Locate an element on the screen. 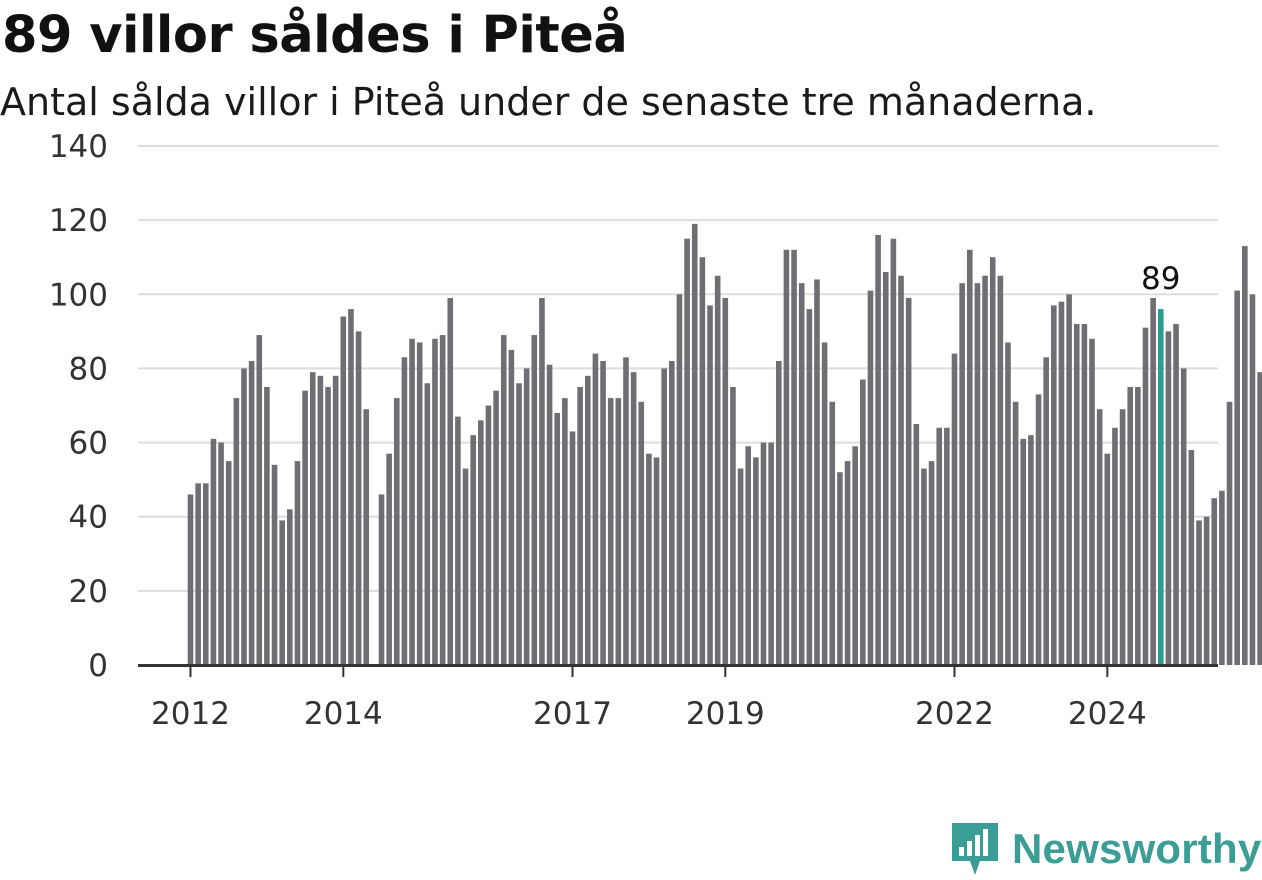  y-tick-label: 40 is located at coordinates (88, 518).